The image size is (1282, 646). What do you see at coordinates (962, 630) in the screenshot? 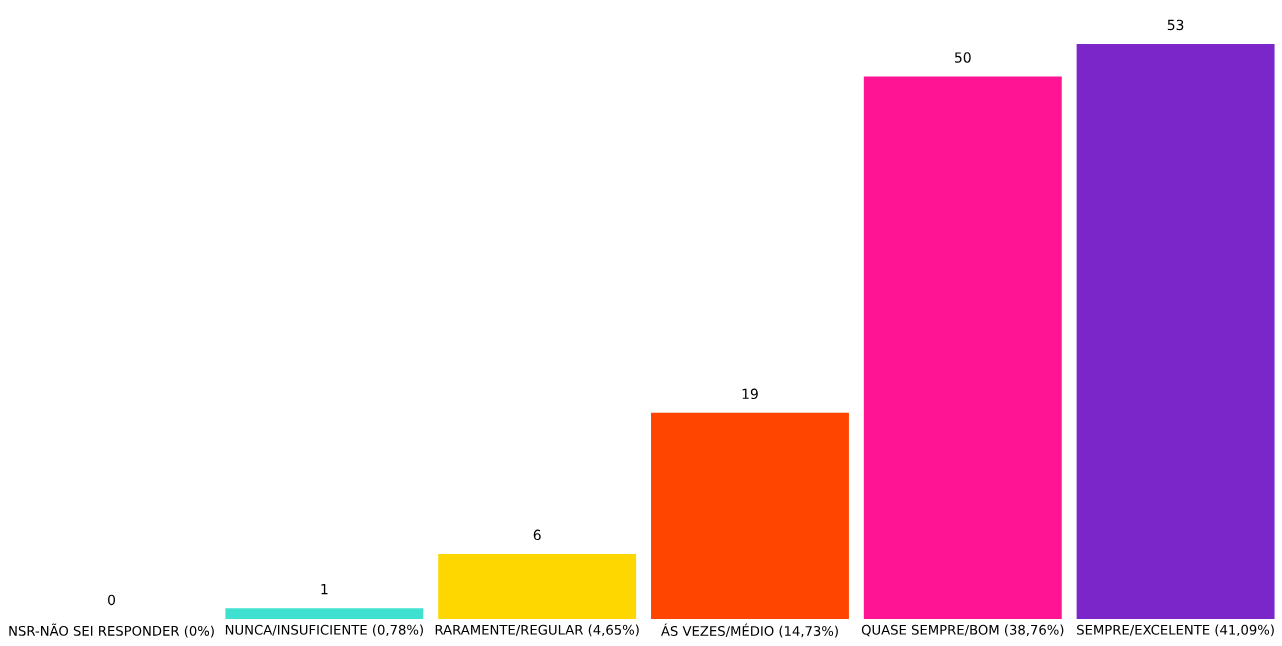
I see `x-tick-label: QUASE SEMPRE/BOM (38,76%)` at bounding box center [962, 630].